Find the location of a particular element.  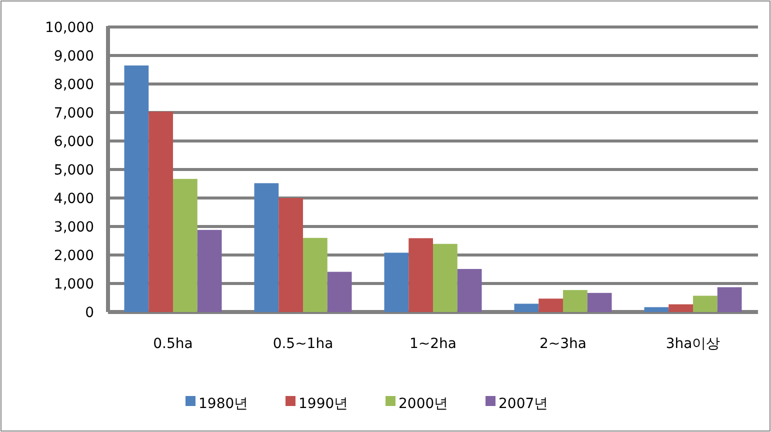

y-tick-label: 0 is located at coordinates (89, 313).